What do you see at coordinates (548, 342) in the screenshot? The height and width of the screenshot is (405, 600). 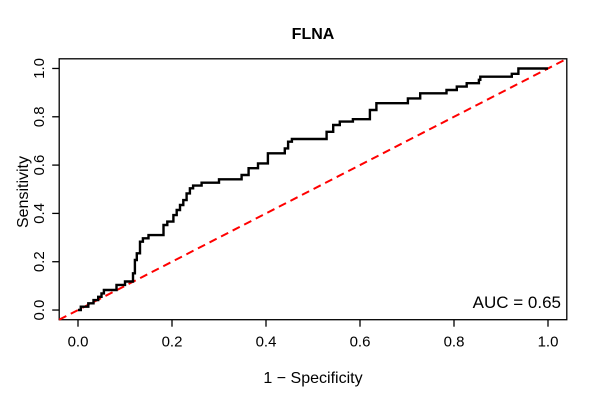 I see `x-tick-label: 1.0` at bounding box center [548, 342].